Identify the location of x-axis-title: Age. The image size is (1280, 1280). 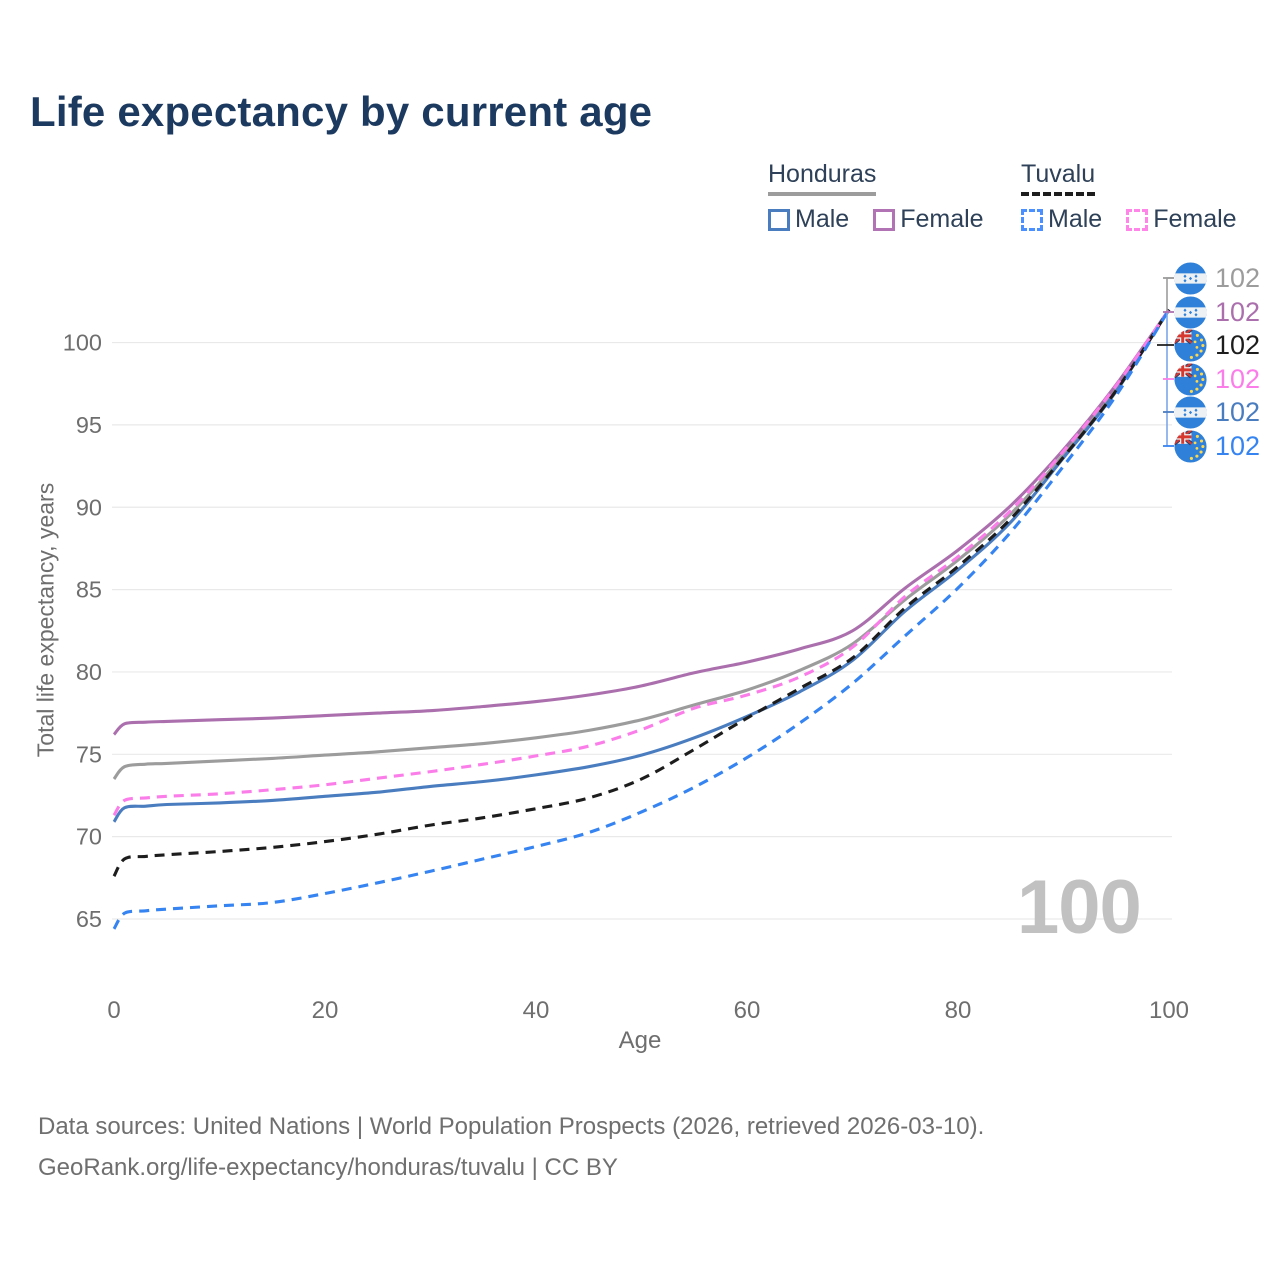
(640, 1040).